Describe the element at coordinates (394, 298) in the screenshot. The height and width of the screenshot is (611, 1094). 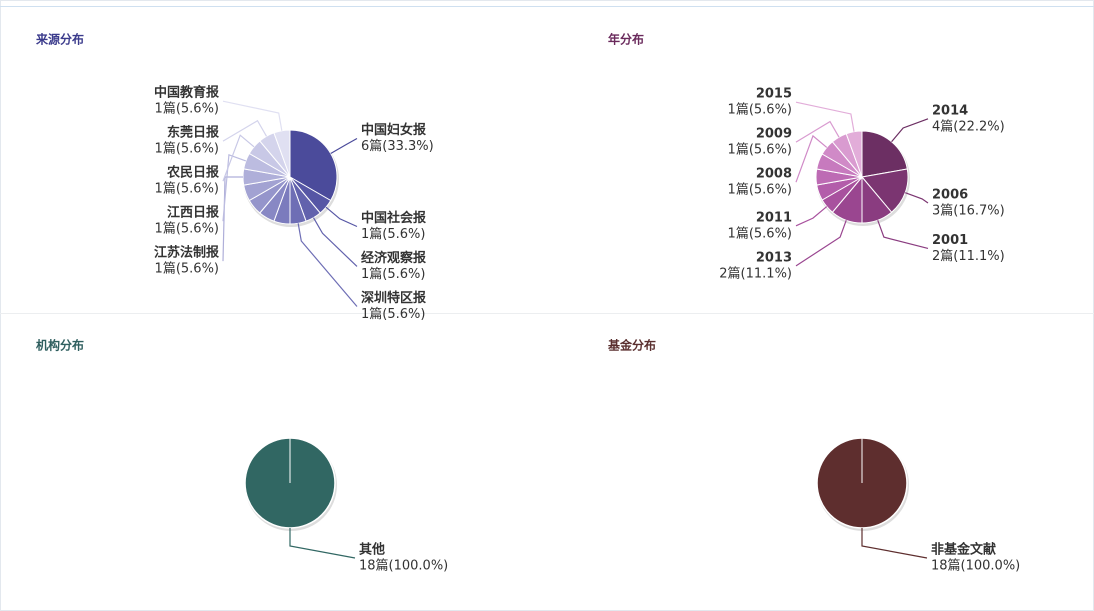
I see `slice-label: 深圳特区报` at that location.